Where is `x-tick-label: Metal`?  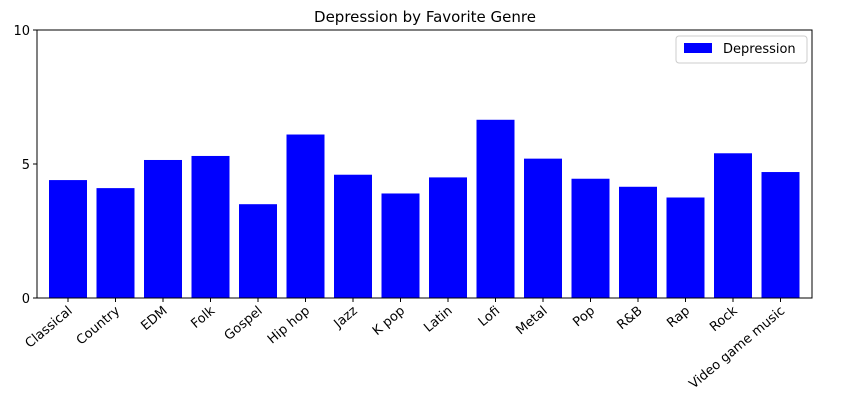 x-tick-label: Metal is located at coordinates (531, 321).